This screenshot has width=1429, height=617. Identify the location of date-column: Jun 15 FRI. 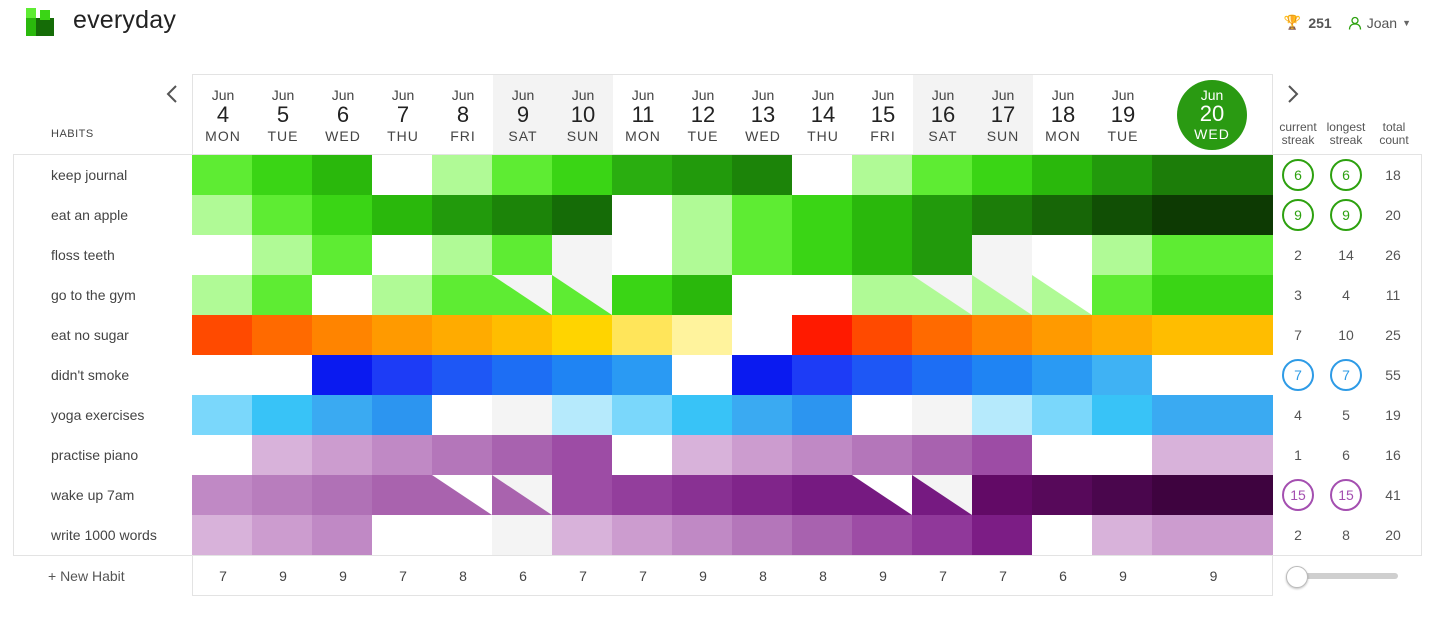
(883, 115).